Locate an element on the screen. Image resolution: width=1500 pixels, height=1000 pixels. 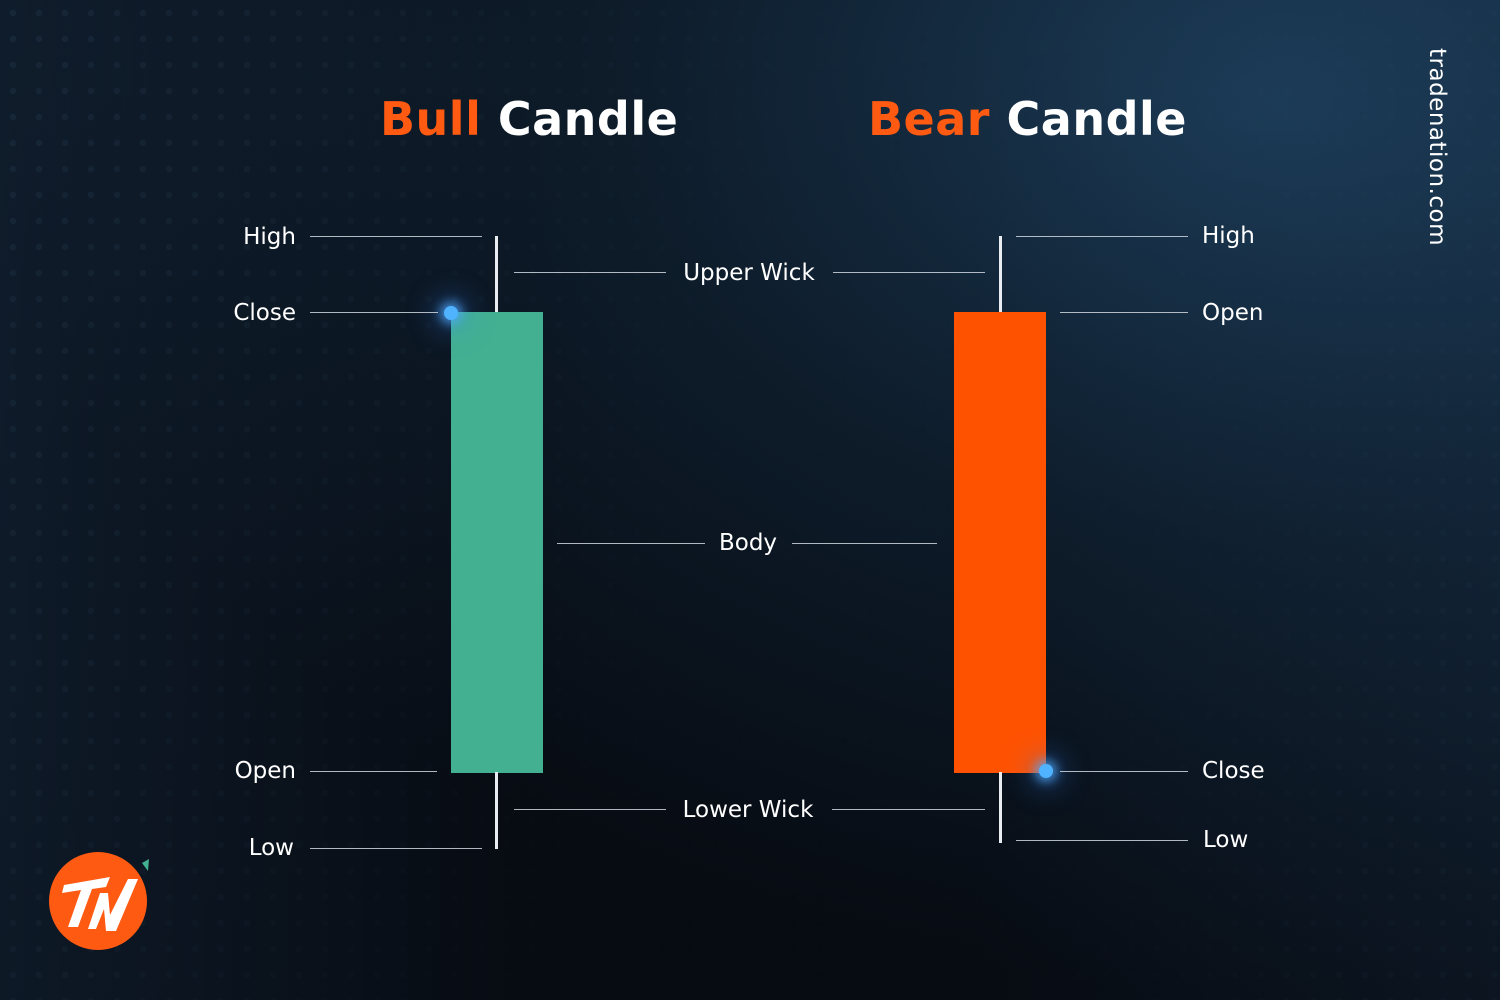
bull-lower-wick is located at coordinates (496, 810).